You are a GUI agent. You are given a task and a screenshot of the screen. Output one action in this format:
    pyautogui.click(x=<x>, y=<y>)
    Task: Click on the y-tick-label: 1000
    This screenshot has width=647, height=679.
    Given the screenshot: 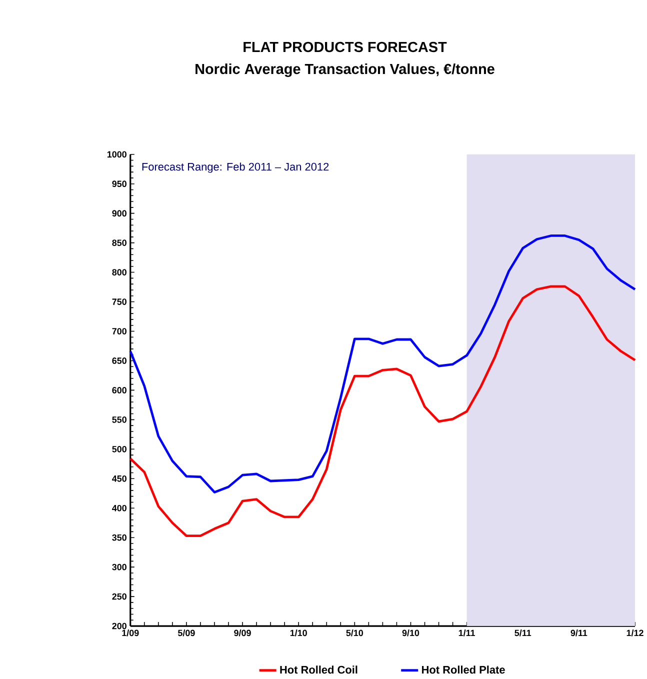 What is the action you would take?
    pyautogui.click(x=116, y=154)
    